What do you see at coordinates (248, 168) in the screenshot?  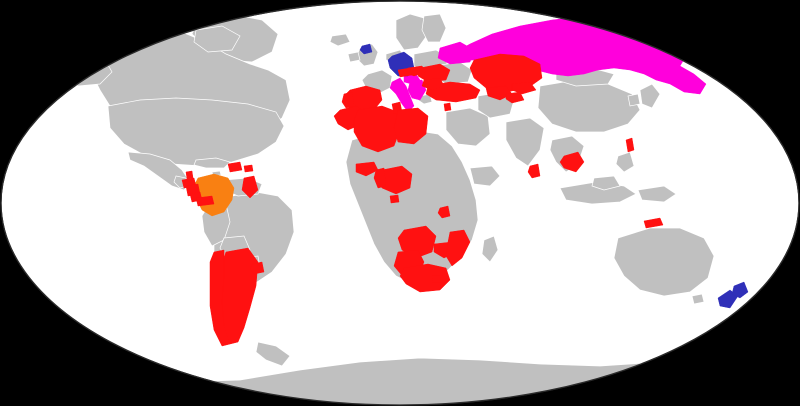 I see `country-puerto-rico` at bounding box center [248, 168].